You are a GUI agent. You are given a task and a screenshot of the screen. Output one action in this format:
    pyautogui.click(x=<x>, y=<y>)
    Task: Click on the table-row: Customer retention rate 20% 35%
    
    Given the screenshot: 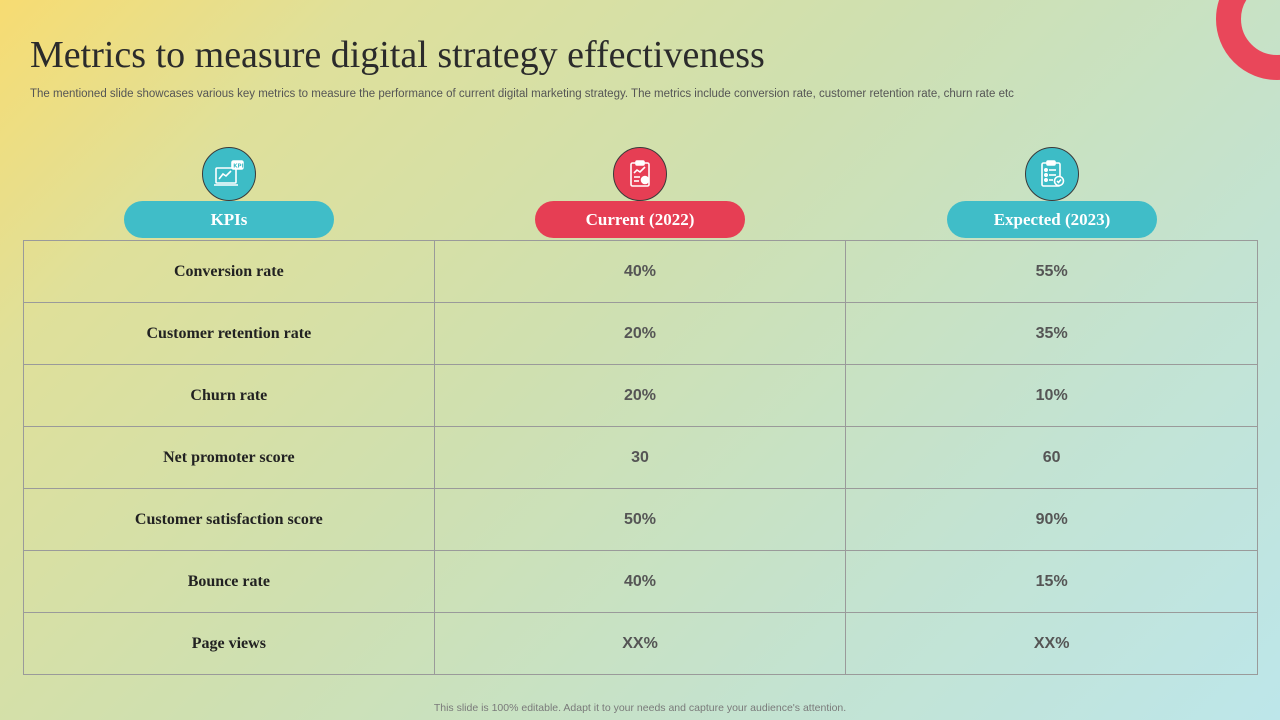 What is the action you would take?
    pyautogui.click(x=640, y=333)
    